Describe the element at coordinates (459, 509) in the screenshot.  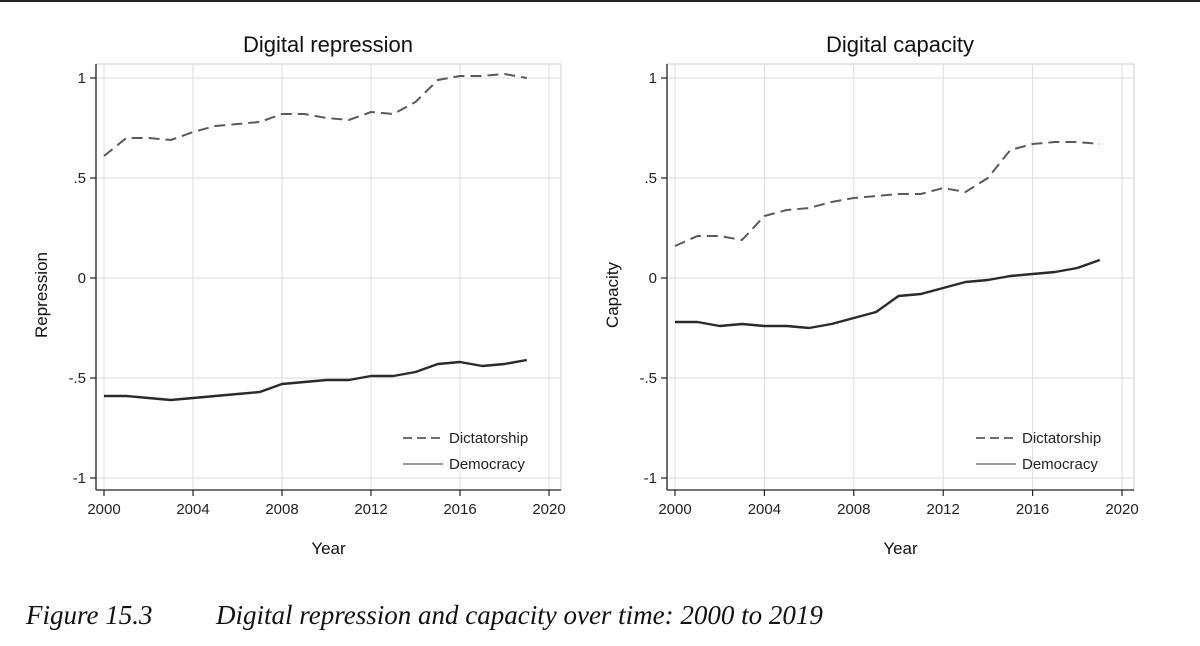
I see `panel-1-xtick-label-4: 2016` at that location.